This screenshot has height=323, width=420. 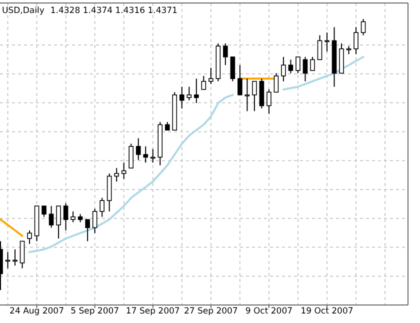 What do you see at coordinates (114, 11) in the screenshot?
I see `chart-subtitle: 1.4328 1.4374 1.4316 1.4371` at bounding box center [114, 11].